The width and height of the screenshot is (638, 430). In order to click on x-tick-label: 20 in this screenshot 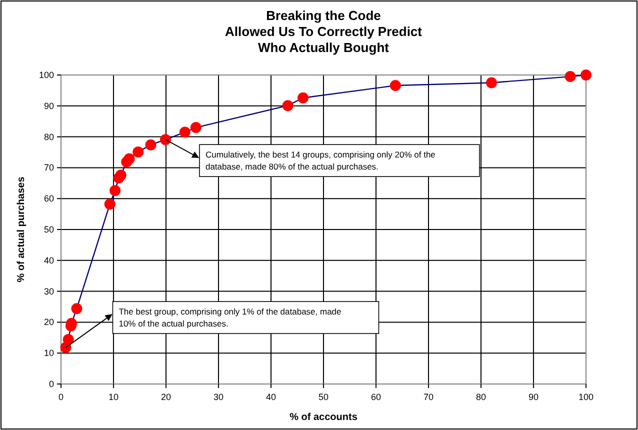, I will do `click(166, 397)`.